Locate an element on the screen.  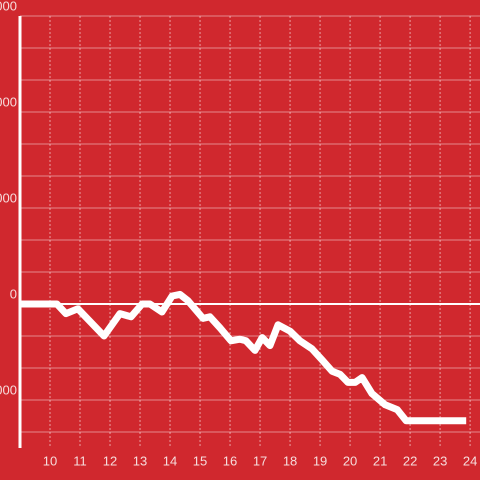
x-tick-label: 24 is located at coordinates (470, 460).